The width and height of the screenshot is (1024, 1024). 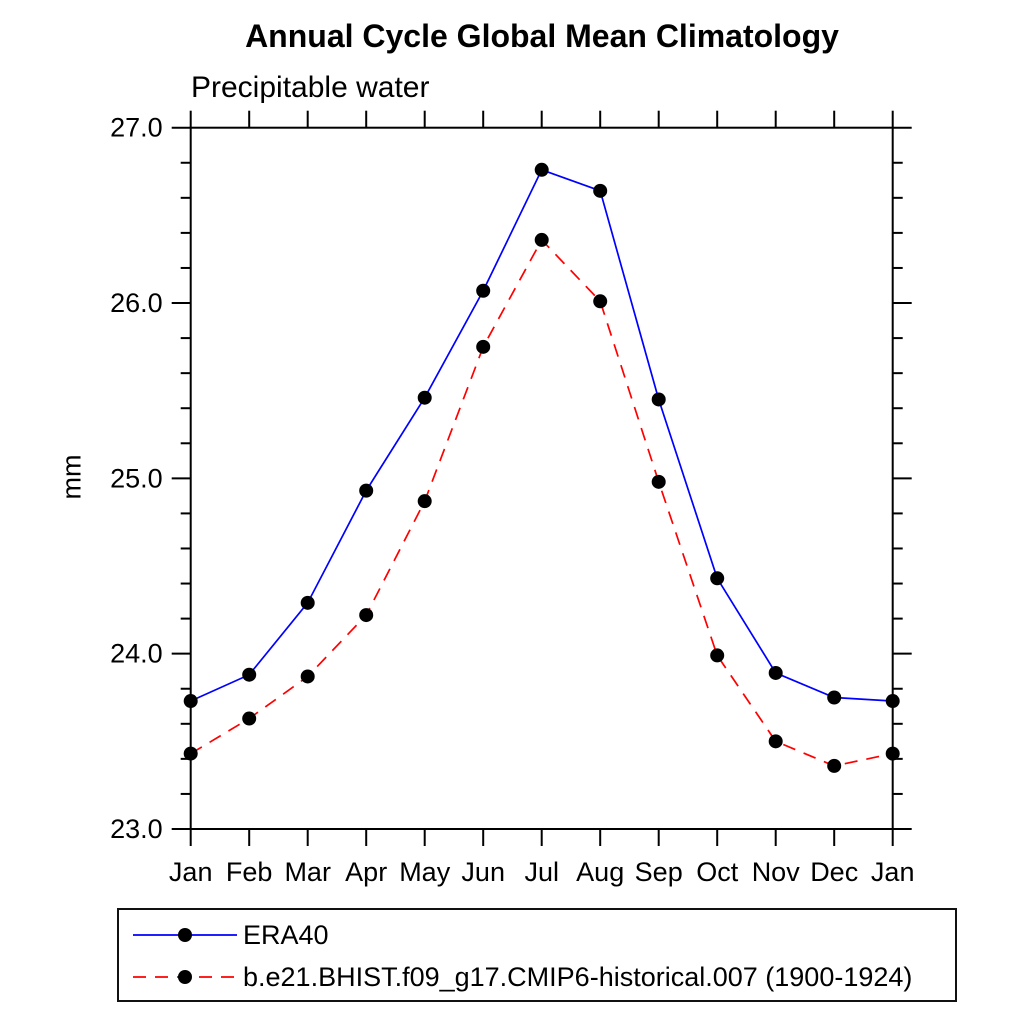 What do you see at coordinates (310, 87) in the screenshot?
I see `chart-subtitle: Precipitable water` at bounding box center [310, 87].